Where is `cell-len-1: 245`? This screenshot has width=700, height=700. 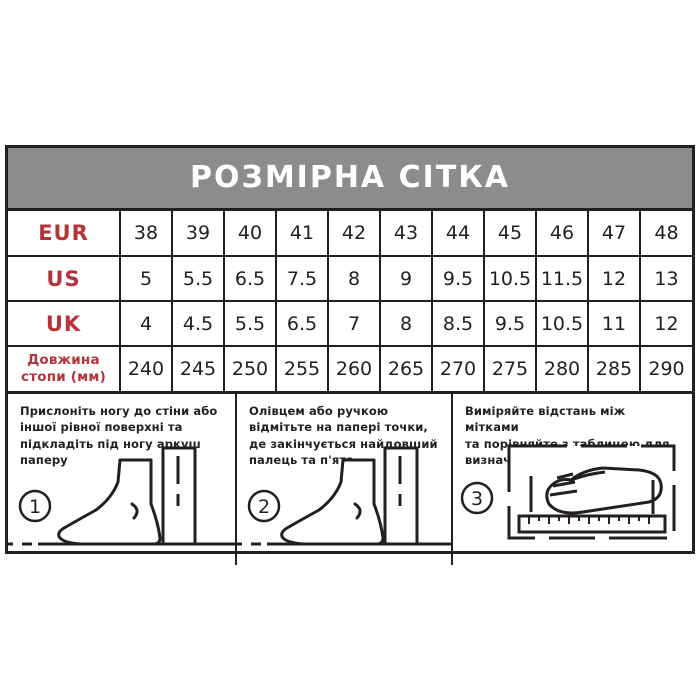 cell-len-1: 245 is located at coordinates (198, 368).